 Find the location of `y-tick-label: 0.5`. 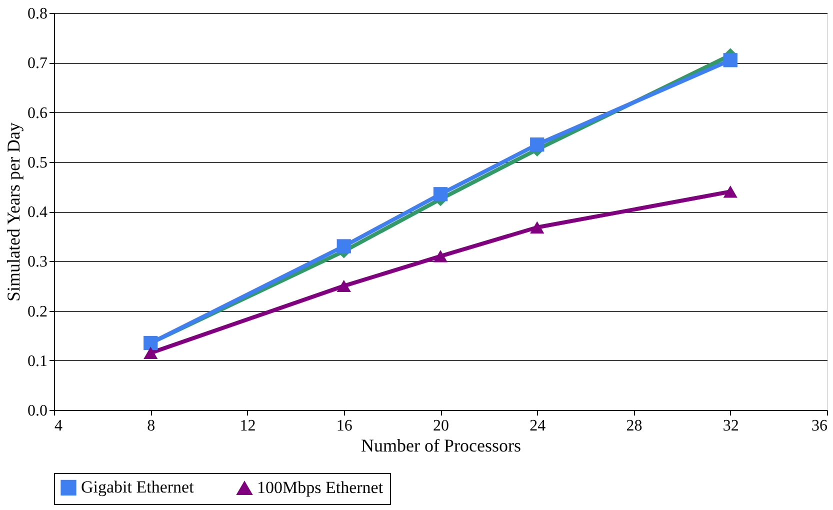

y-tick-label: 0.5 is located at coordinates (38, 163).